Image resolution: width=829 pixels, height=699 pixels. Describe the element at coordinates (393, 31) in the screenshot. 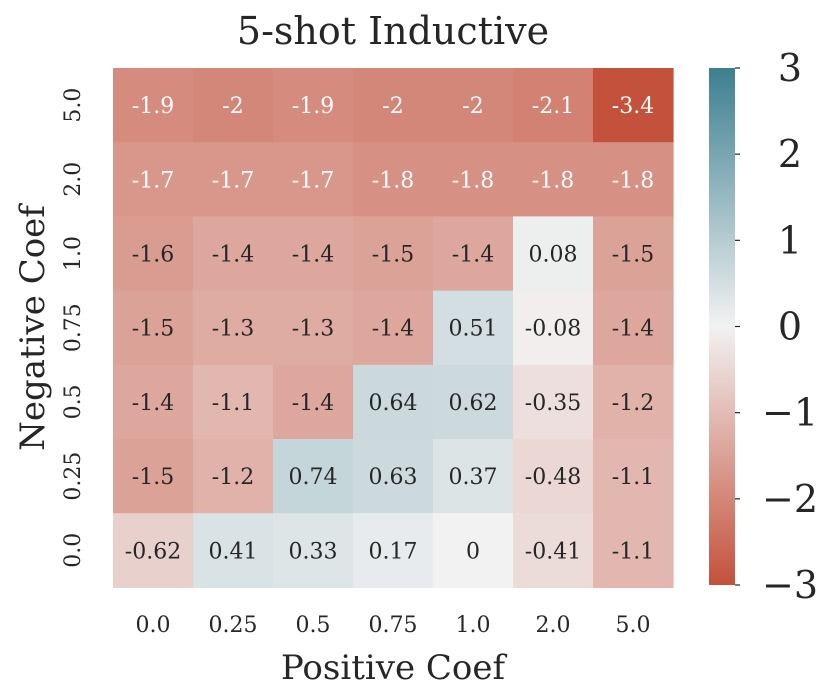

I see `chart-title: 5-shot Inductive` at that location.